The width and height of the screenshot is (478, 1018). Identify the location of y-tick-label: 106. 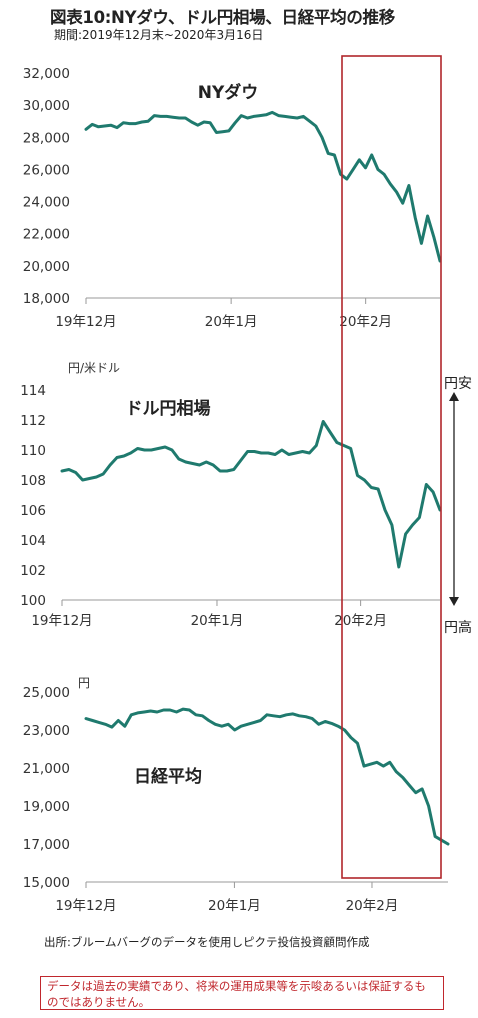
(33, 511).